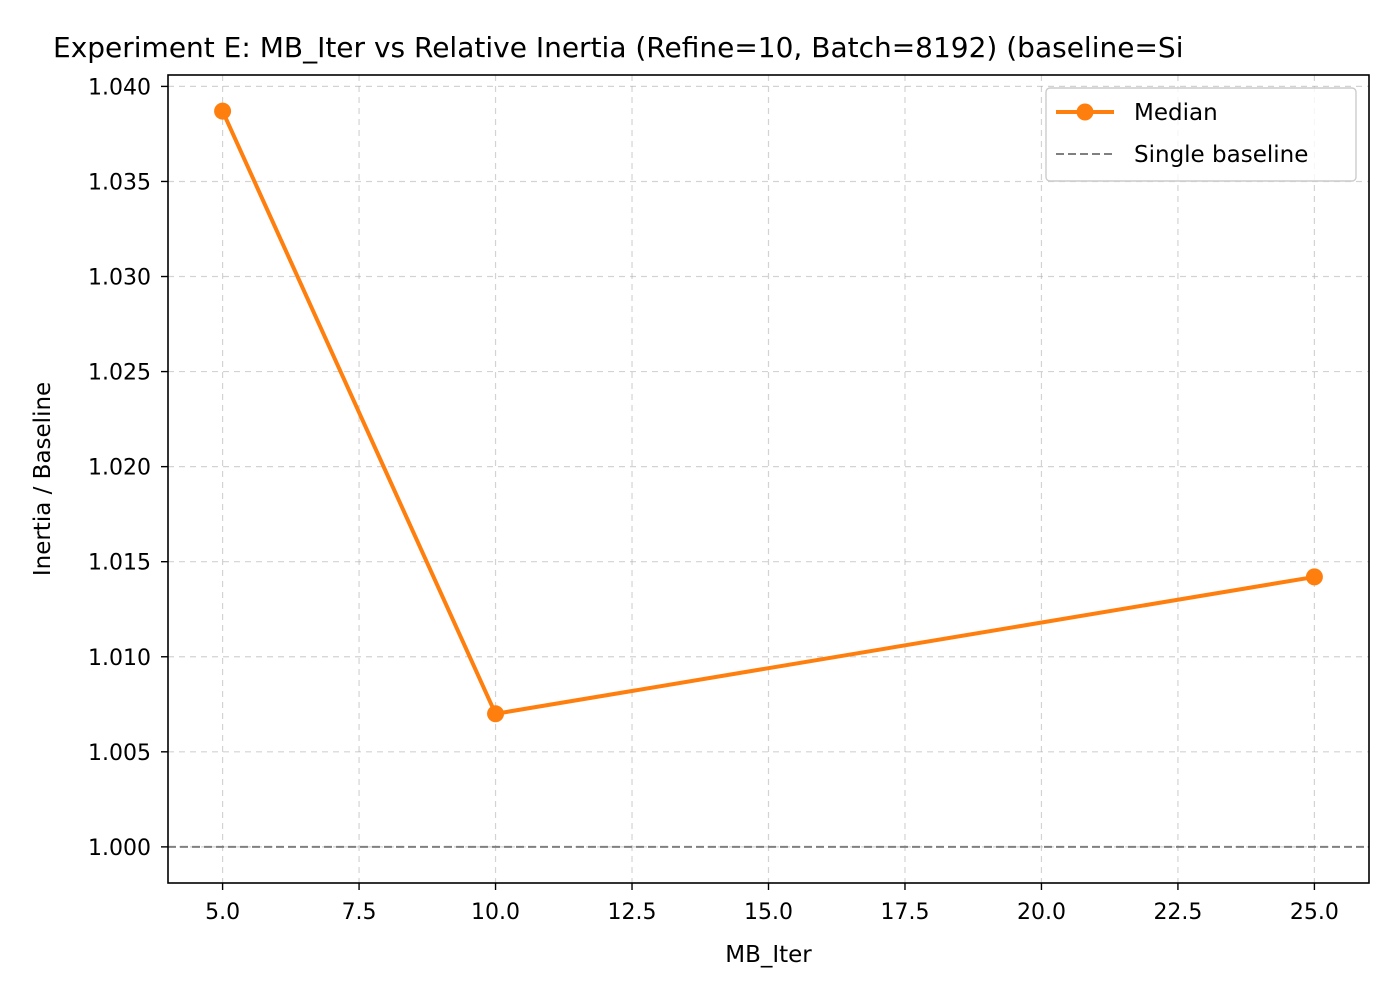  I want to click on x-tick-label: 17.5, so click(904, 912).